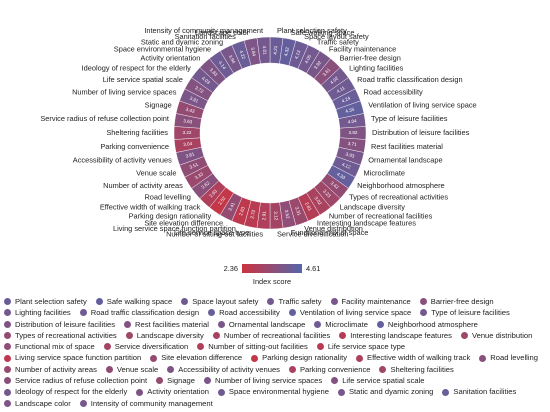  I want to click on category-label: Sanitation facilities, so click(206, 36).